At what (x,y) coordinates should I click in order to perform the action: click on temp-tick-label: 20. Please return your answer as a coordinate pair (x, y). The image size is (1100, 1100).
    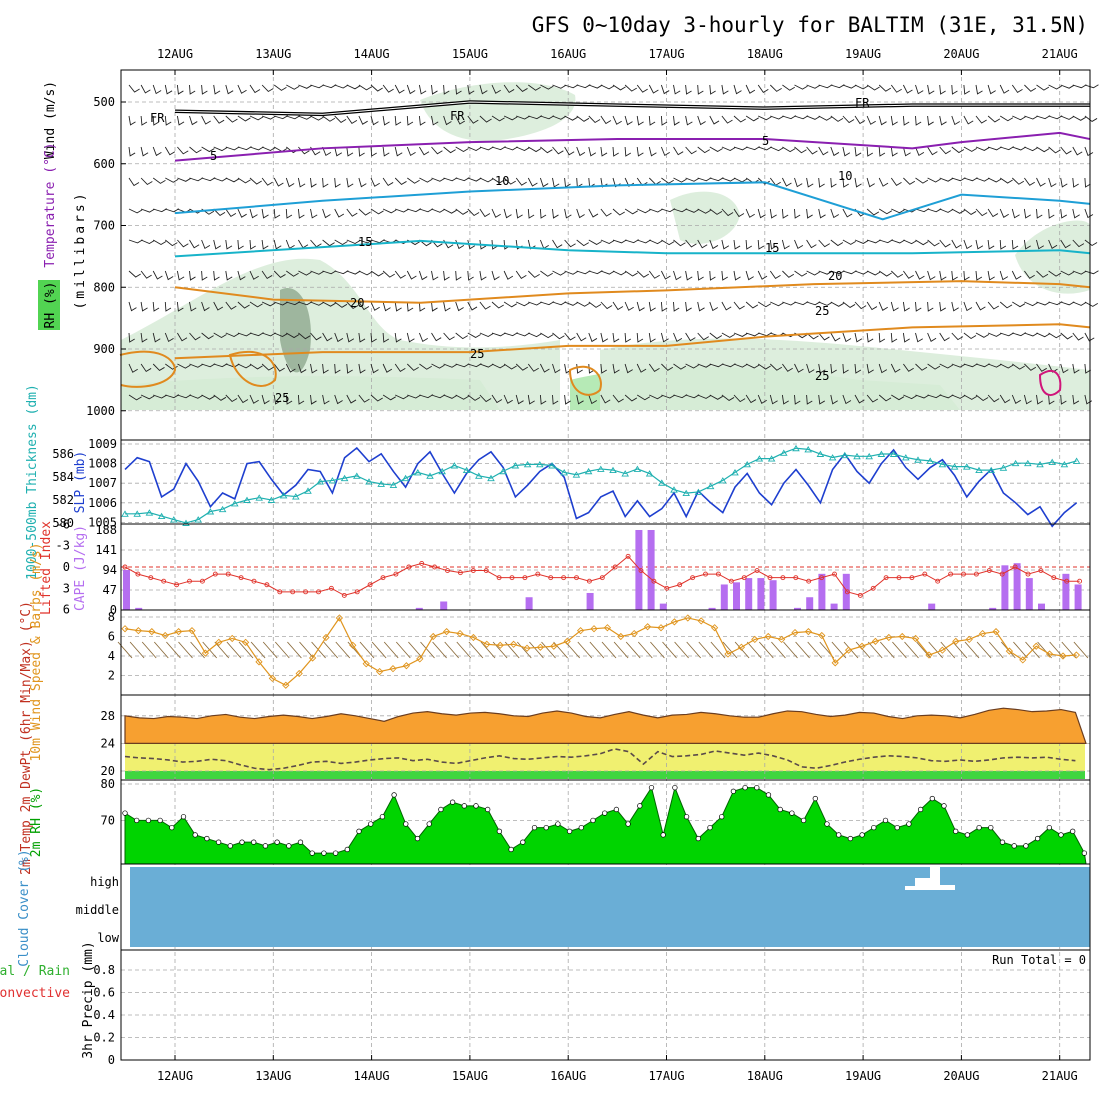
    Looking at the image, I should click on (108, 771).